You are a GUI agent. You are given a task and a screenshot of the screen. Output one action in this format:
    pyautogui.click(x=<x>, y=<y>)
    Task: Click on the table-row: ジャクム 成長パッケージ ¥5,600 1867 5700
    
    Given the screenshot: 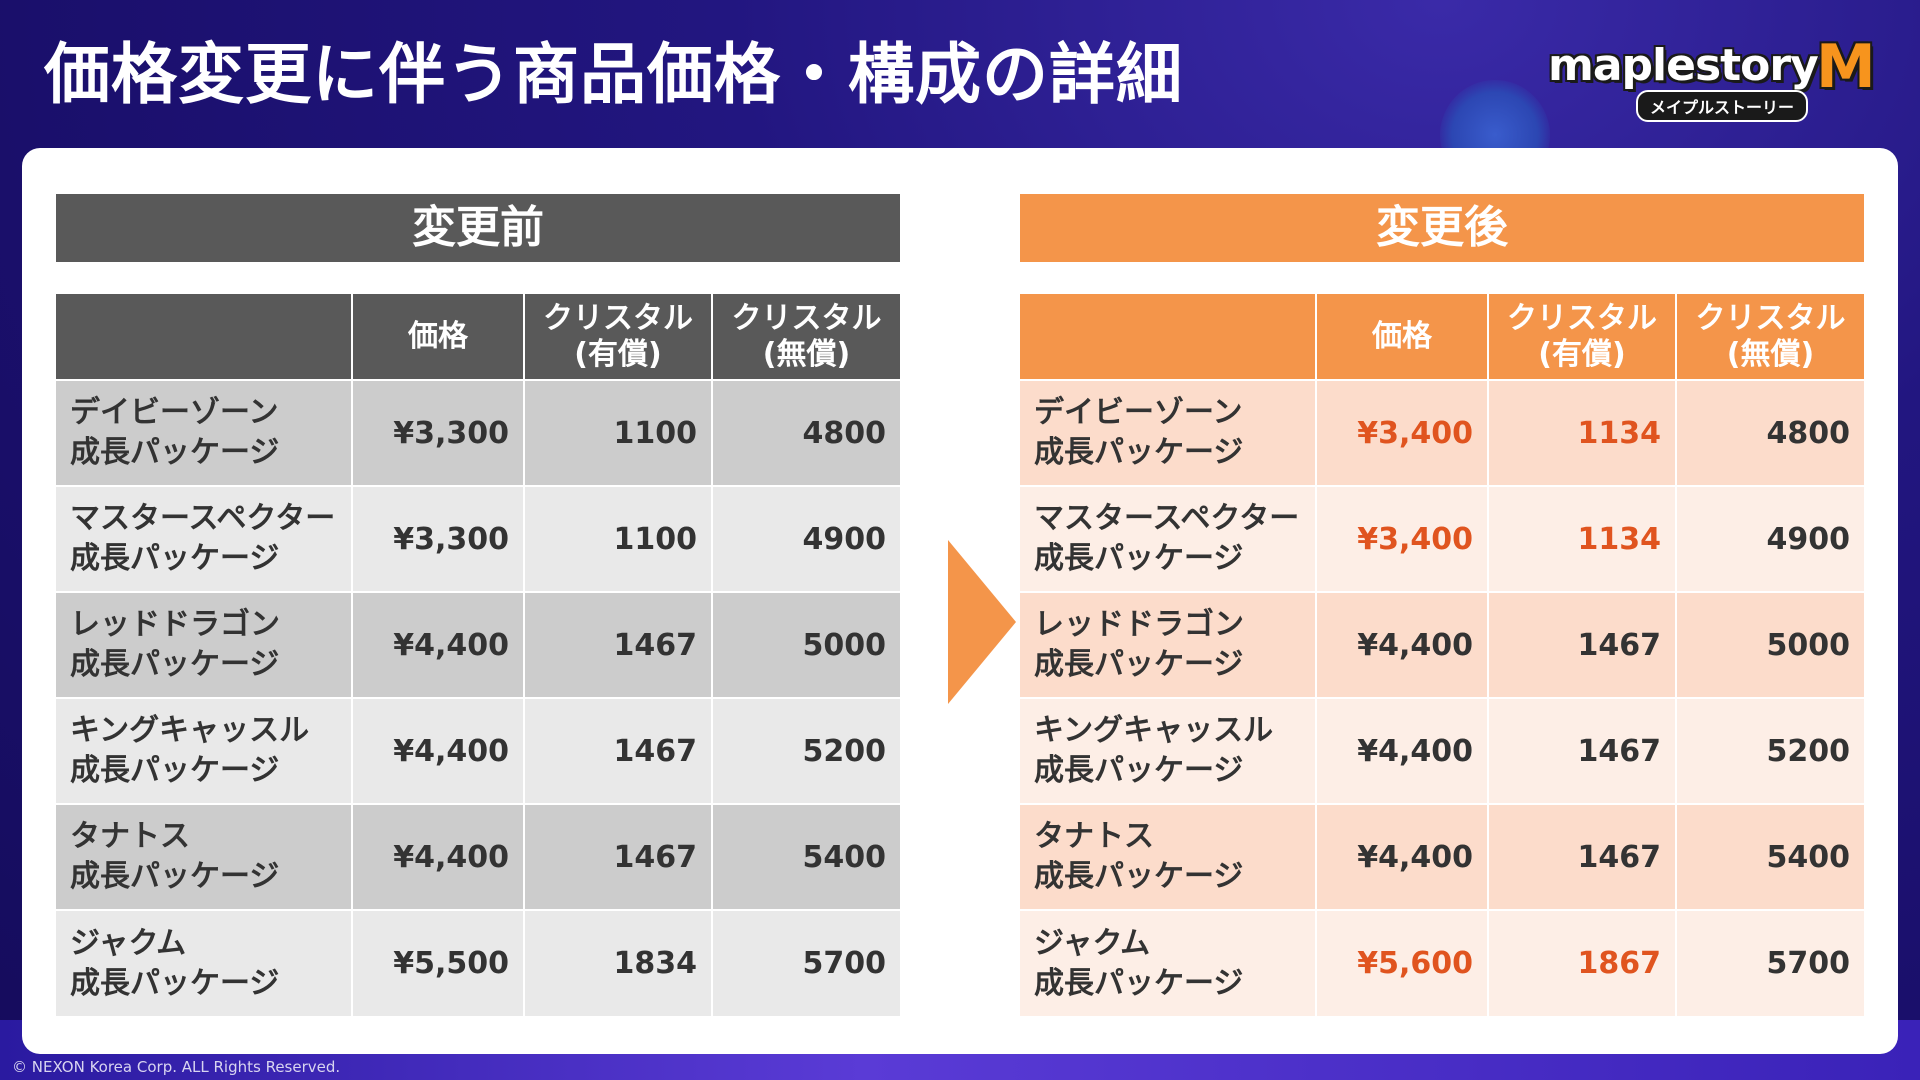 What is the action you would take?
    pyautogui.click(x=1442, y=962)
    